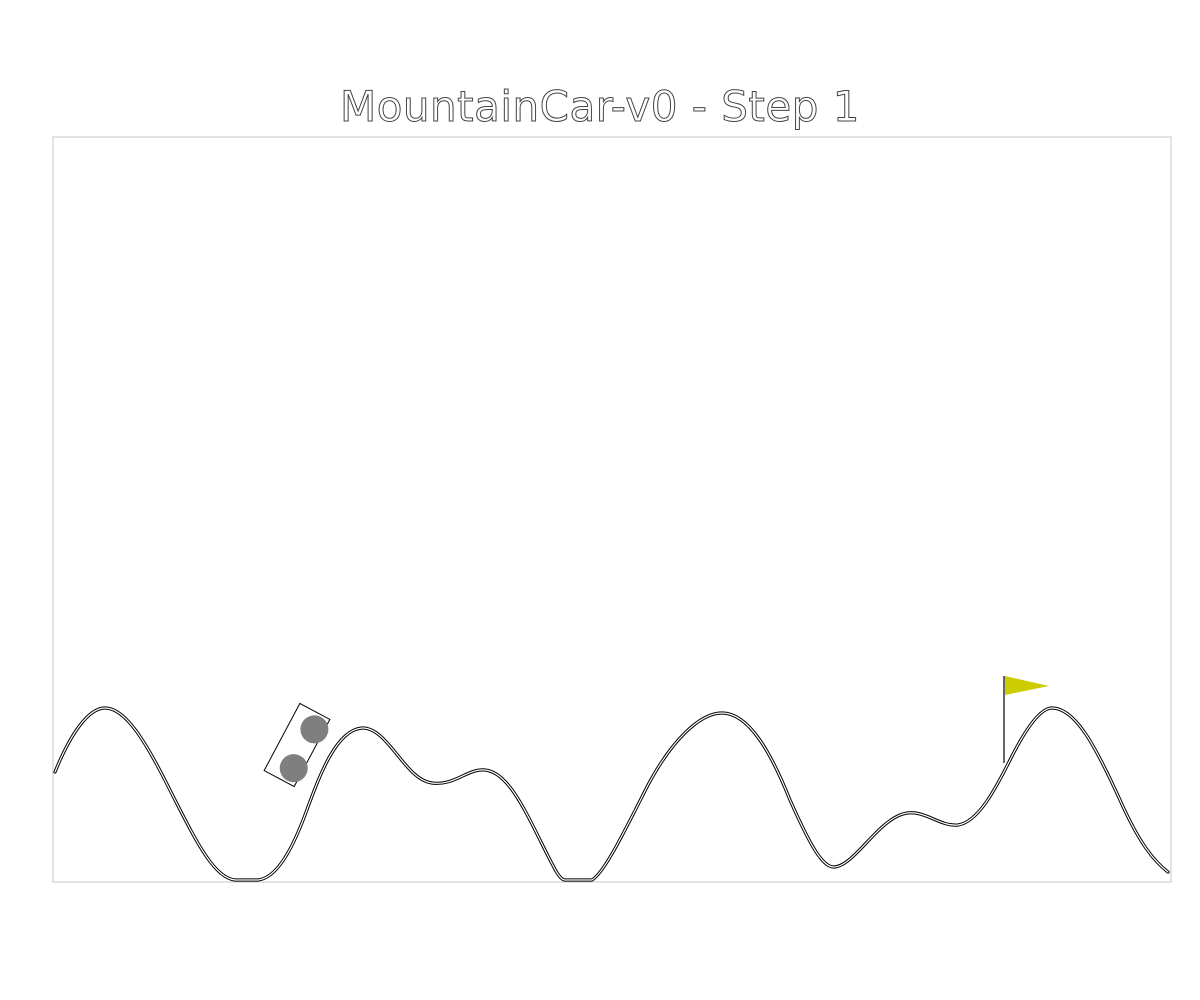  I want to click on page-title: MountainCar-v0 - Step 1, so click(600, 107).